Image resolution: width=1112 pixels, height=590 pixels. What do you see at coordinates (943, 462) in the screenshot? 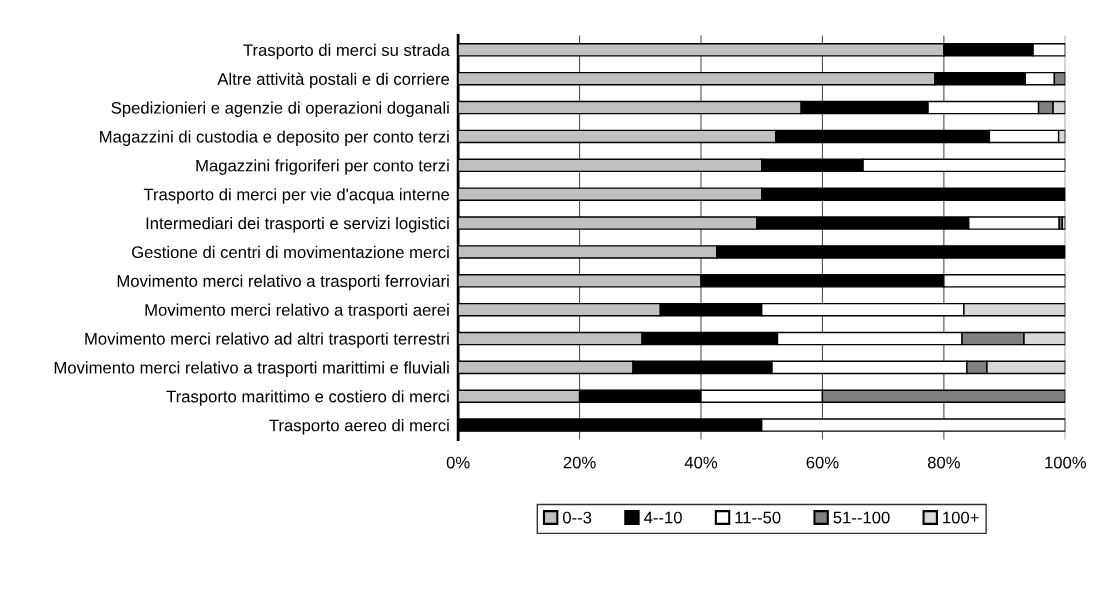
I see `x-tick-label: 80%` at bounding box center [943, 462].